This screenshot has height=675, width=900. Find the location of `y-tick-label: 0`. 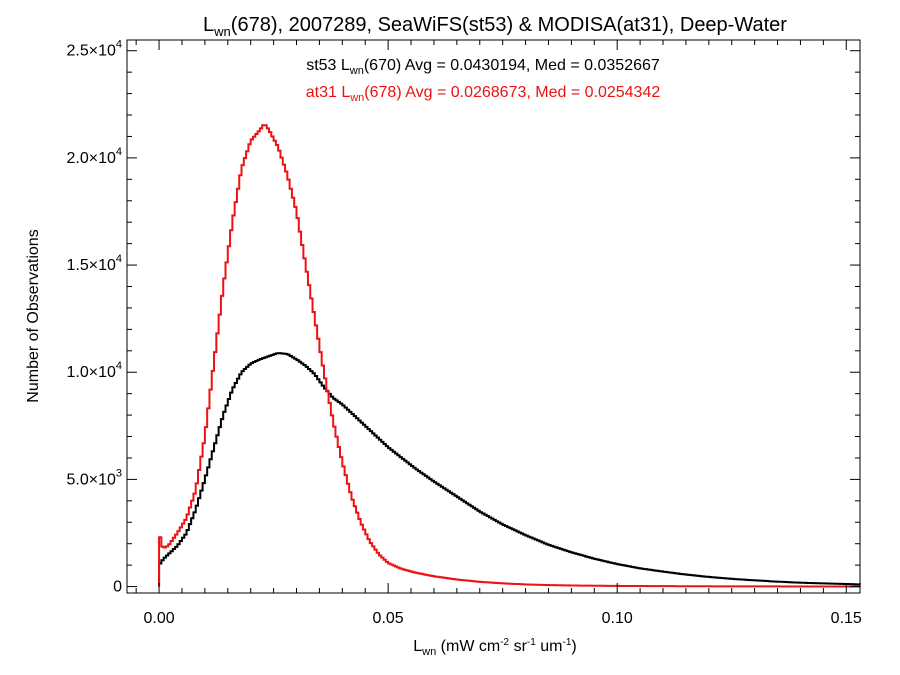

y-tick-label: 0 is located at coordinates (117, 587).